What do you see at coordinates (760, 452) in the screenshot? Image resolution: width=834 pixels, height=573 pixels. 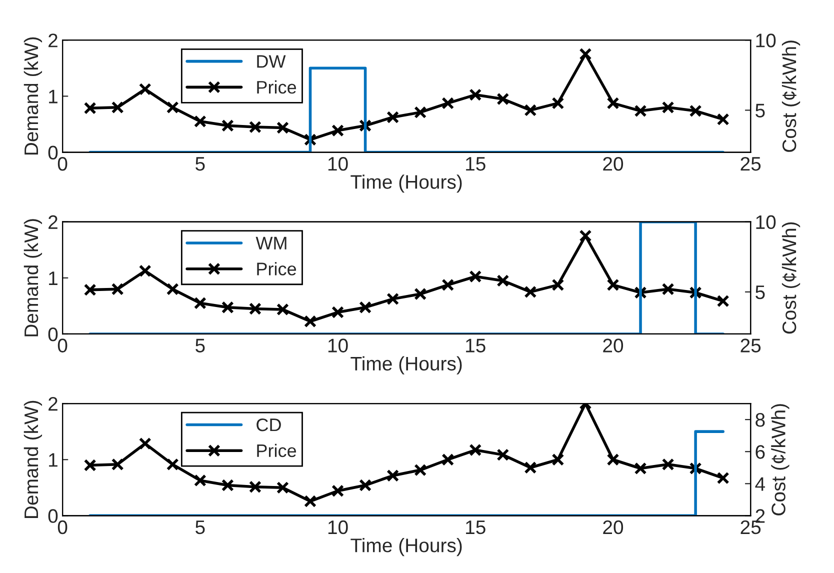 I see `y2-tick-label: 6` at bounding box center [760, 452].